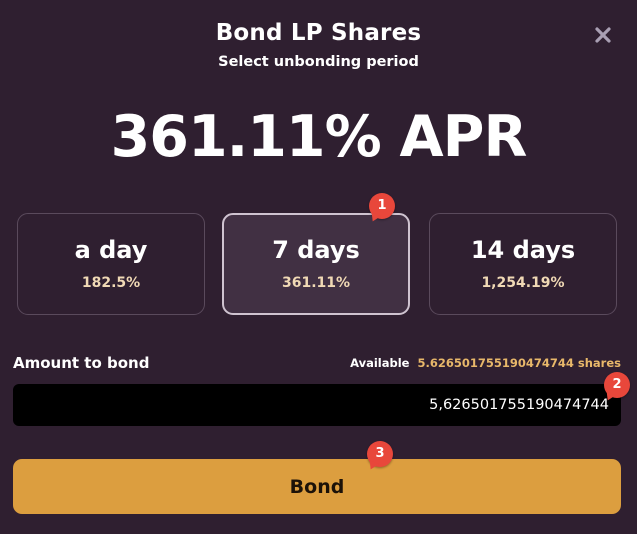 Image resolution: width=637 pixels, height=534 pixels. I want to click on annotation-marker-1: 1, so click(382, 206).